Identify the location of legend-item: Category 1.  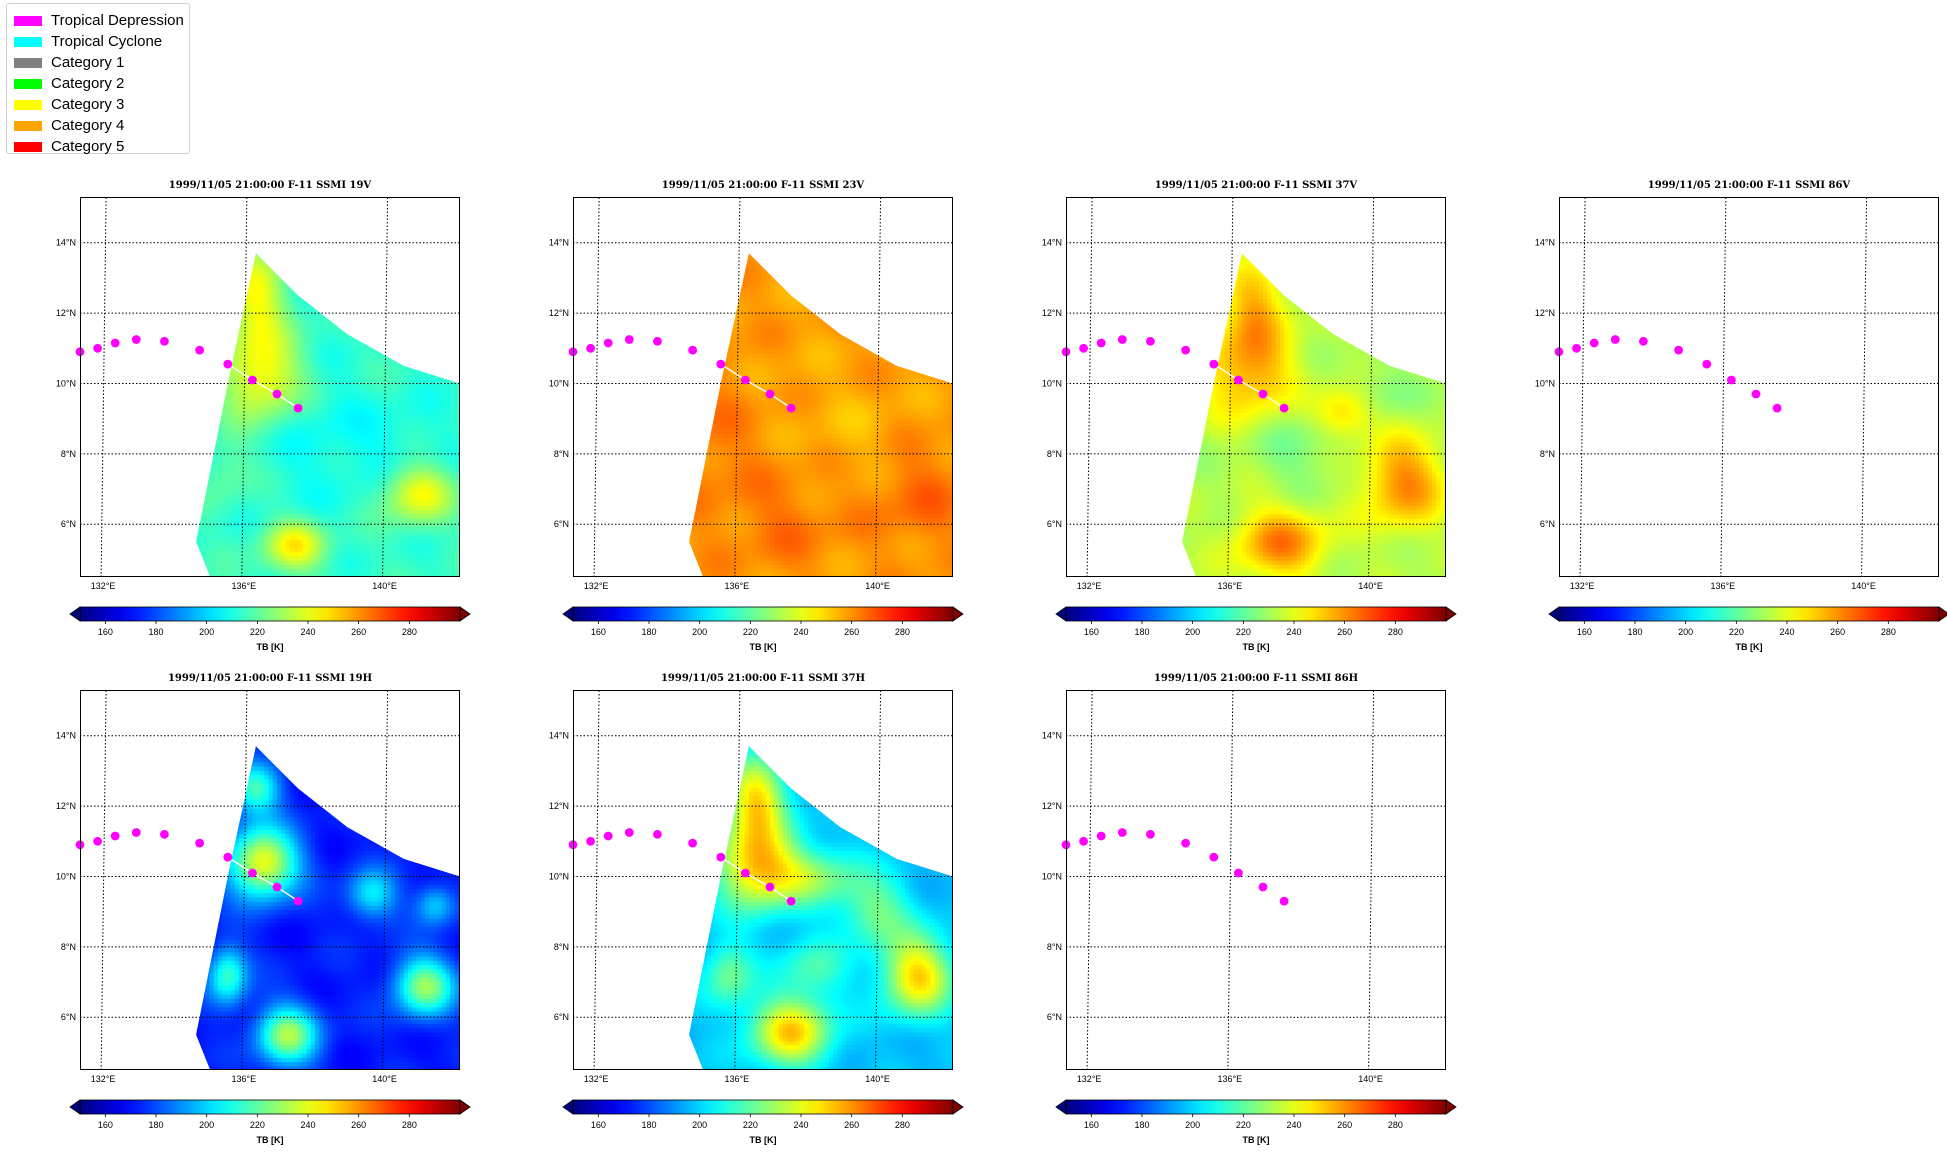
(101, 62).